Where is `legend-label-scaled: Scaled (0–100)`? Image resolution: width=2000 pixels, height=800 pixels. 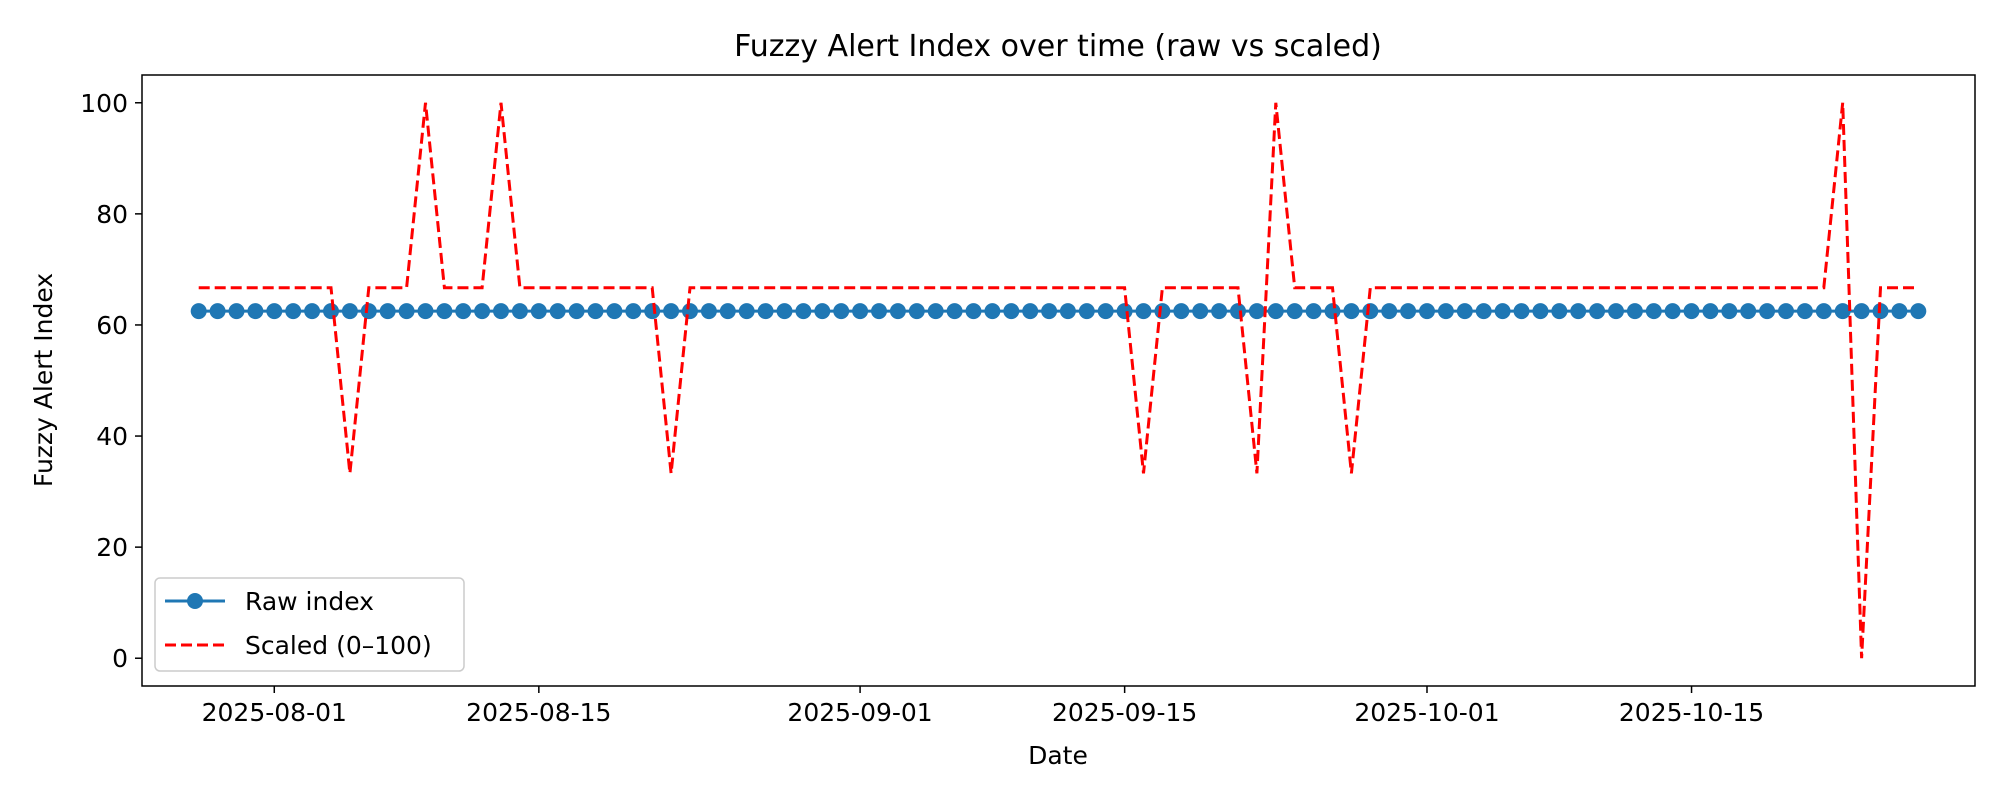 legend-label-scaled: Scaled (0–100) is located at coordinates (338, 645).